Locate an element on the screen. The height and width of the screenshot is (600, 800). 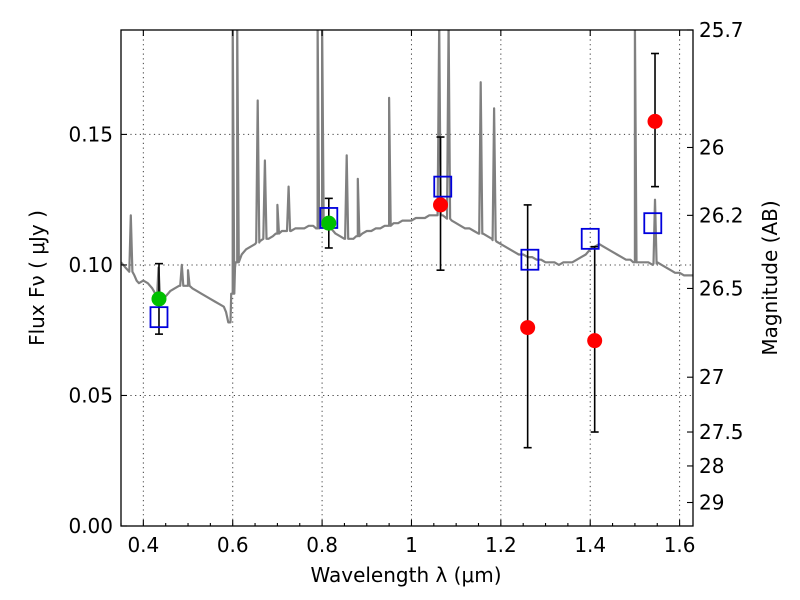
y2-axis-label: Magnitude (AB) is located at coordinates (770, 277).